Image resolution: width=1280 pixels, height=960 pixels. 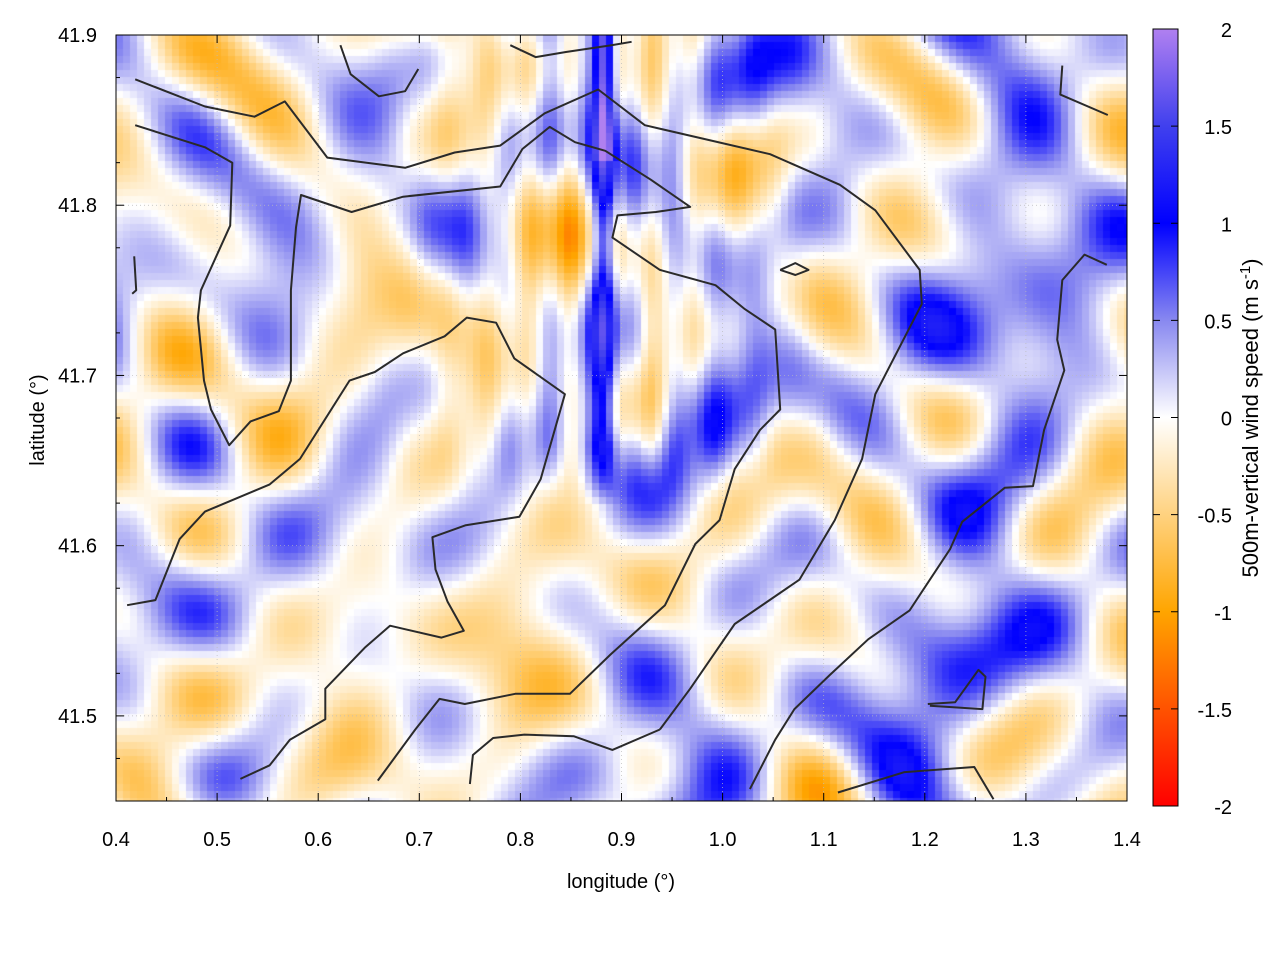 I want to click on x-tick-label: 0.8, so click(x=520, y=840).